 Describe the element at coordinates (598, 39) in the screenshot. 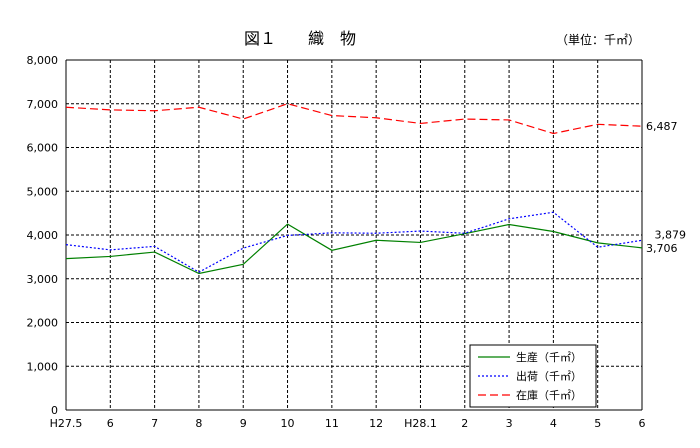

I see `unit-label: （単位：千㎡）` at that location.